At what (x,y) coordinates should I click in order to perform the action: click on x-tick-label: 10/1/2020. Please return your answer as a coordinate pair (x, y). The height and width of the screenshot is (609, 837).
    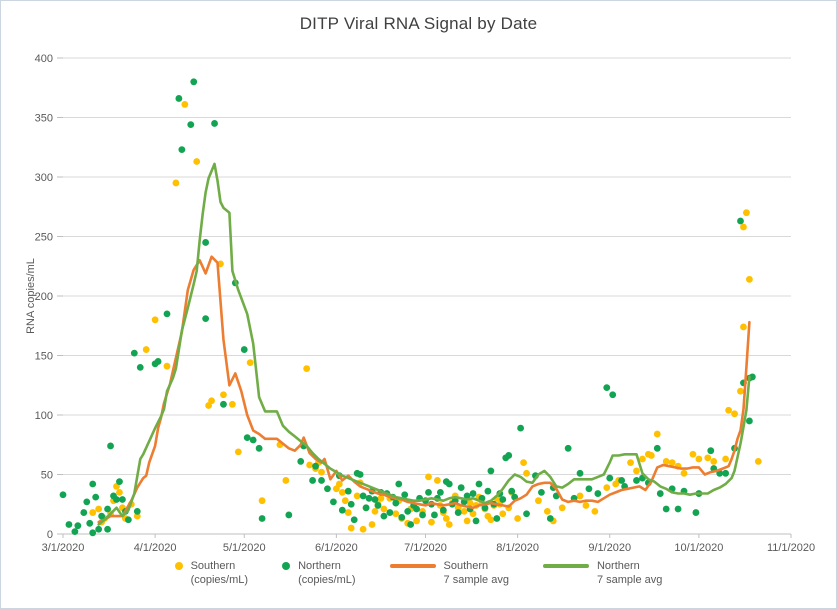
    Looking at the image, I should click on (698, 548).